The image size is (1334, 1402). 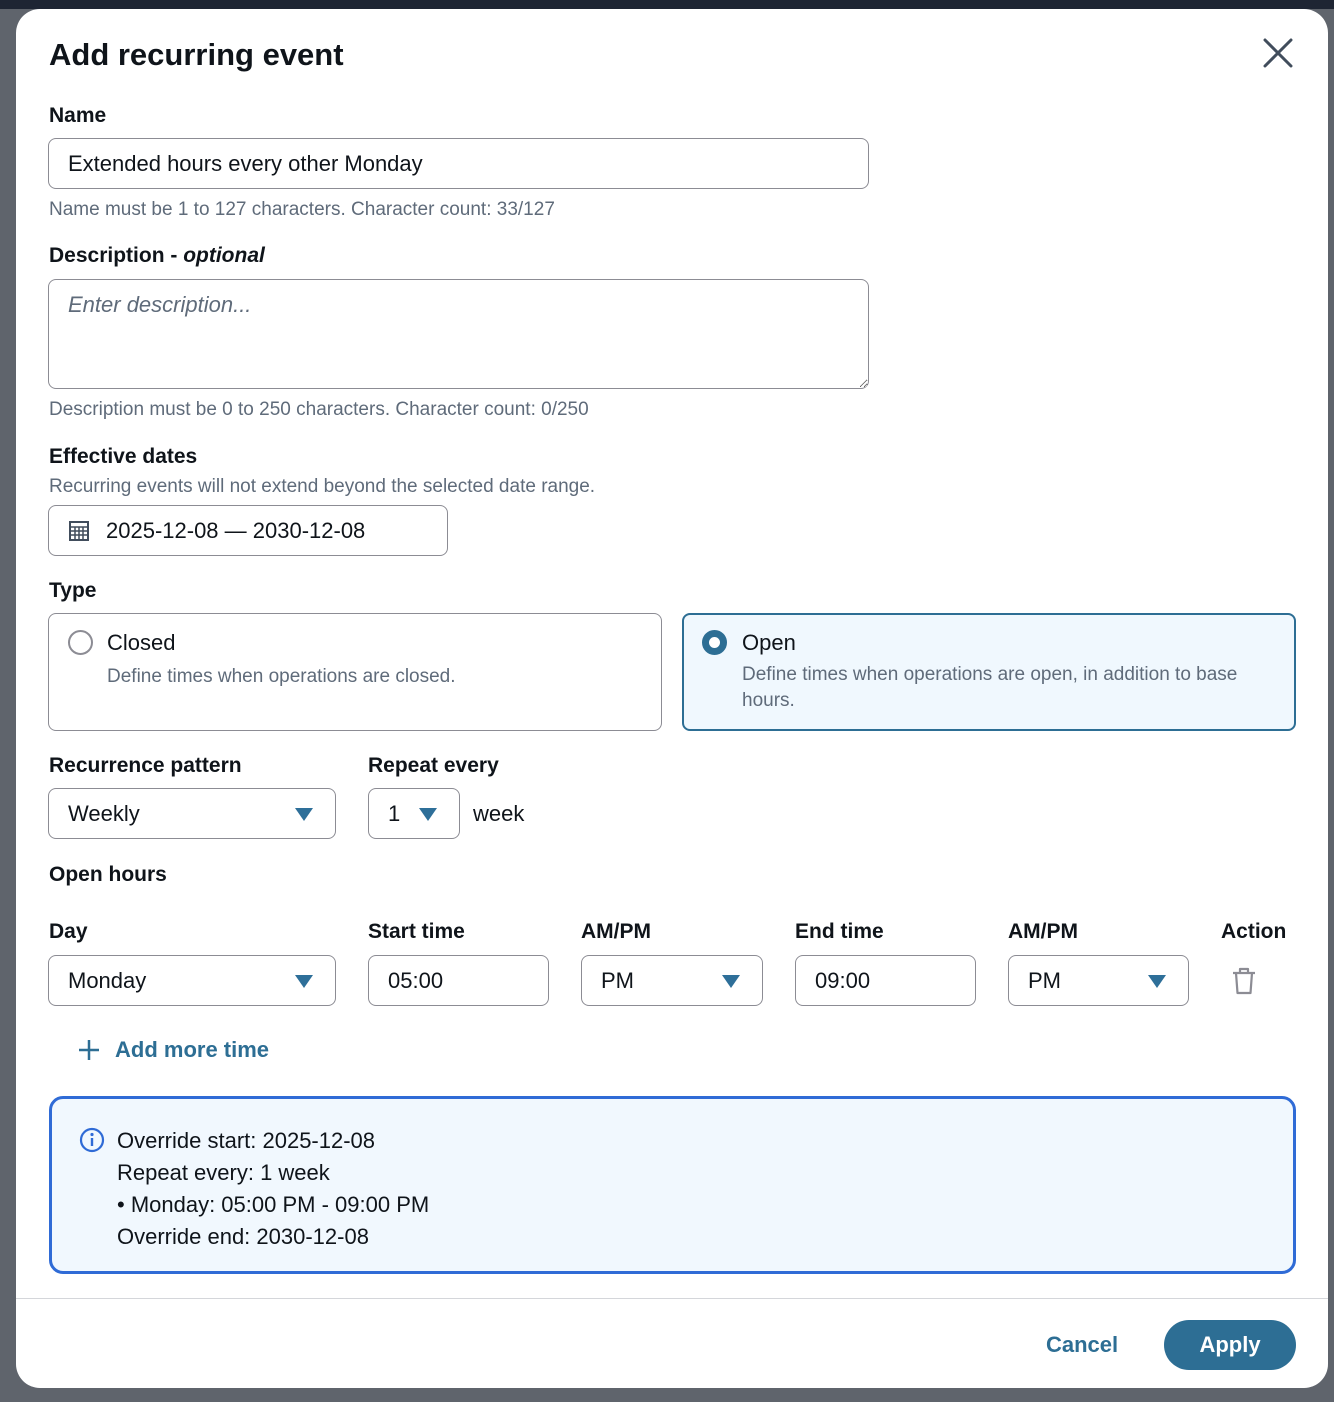 What do you see at coordinates (616, 931) in the screenshot?
I see `column-start-ampm: AM/PM` at bounding box center [616, 931].